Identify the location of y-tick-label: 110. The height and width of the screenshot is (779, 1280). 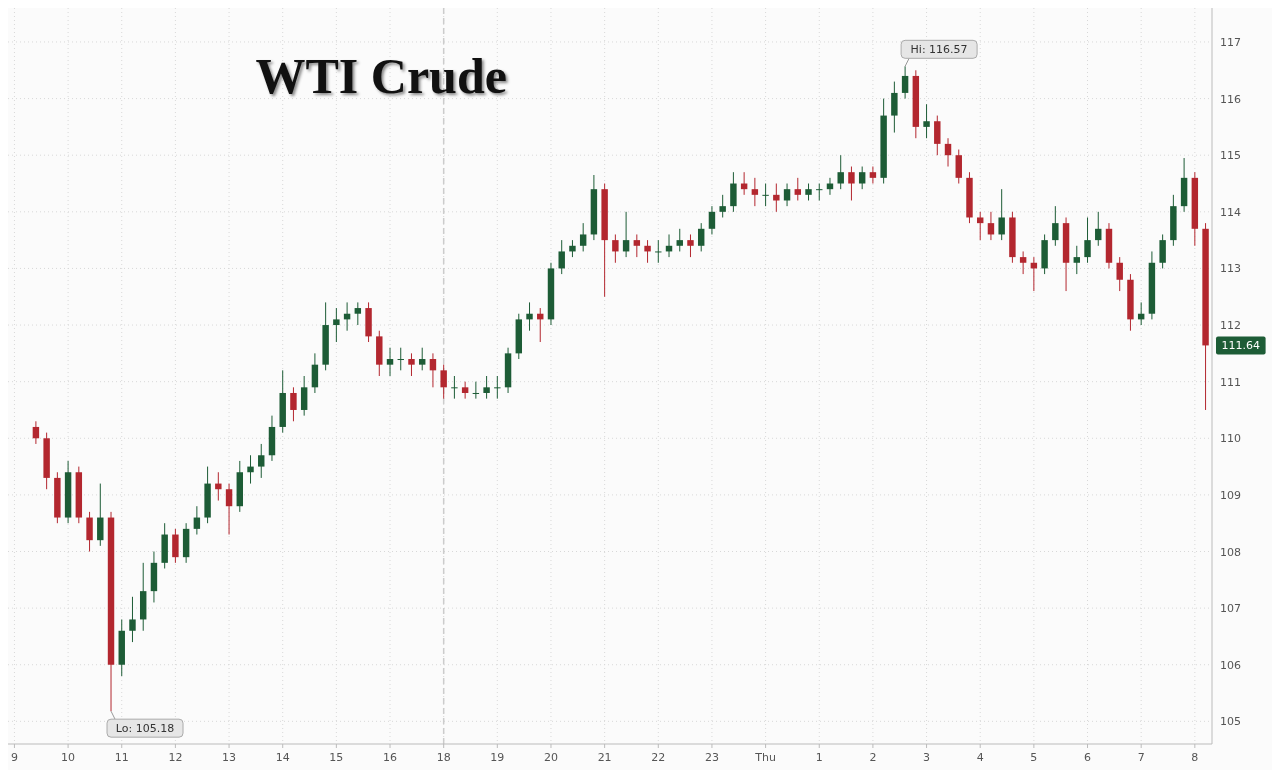
(1230, 439).